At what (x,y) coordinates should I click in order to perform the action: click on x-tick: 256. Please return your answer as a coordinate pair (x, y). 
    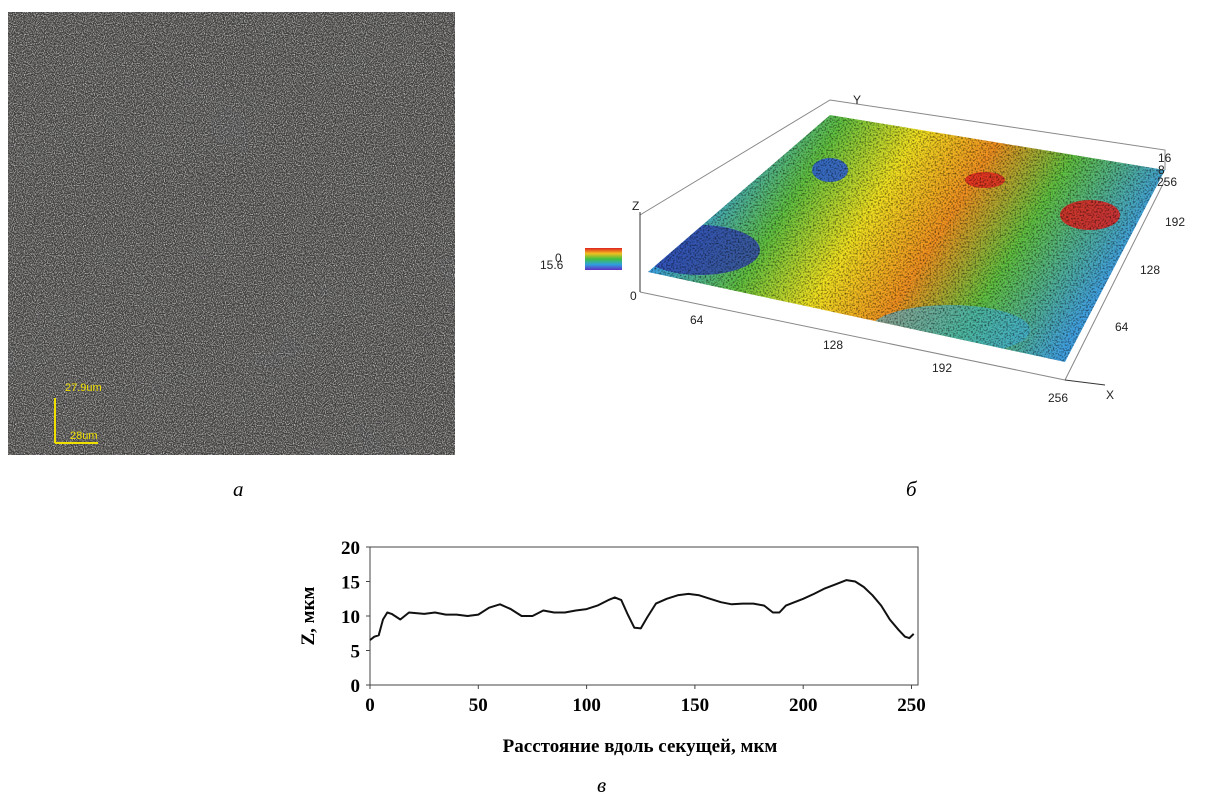
    Looking at the image, I should click on (1058, 398).